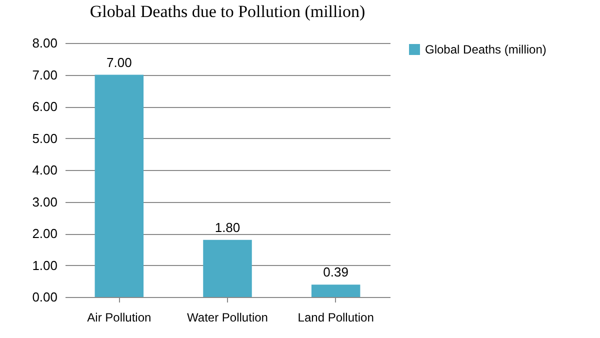 This screenshot has width=600, height=338. Describe the element at coordinates (45, 297) in the screenshot. I see `y-tick-label: 0.00` at that location.